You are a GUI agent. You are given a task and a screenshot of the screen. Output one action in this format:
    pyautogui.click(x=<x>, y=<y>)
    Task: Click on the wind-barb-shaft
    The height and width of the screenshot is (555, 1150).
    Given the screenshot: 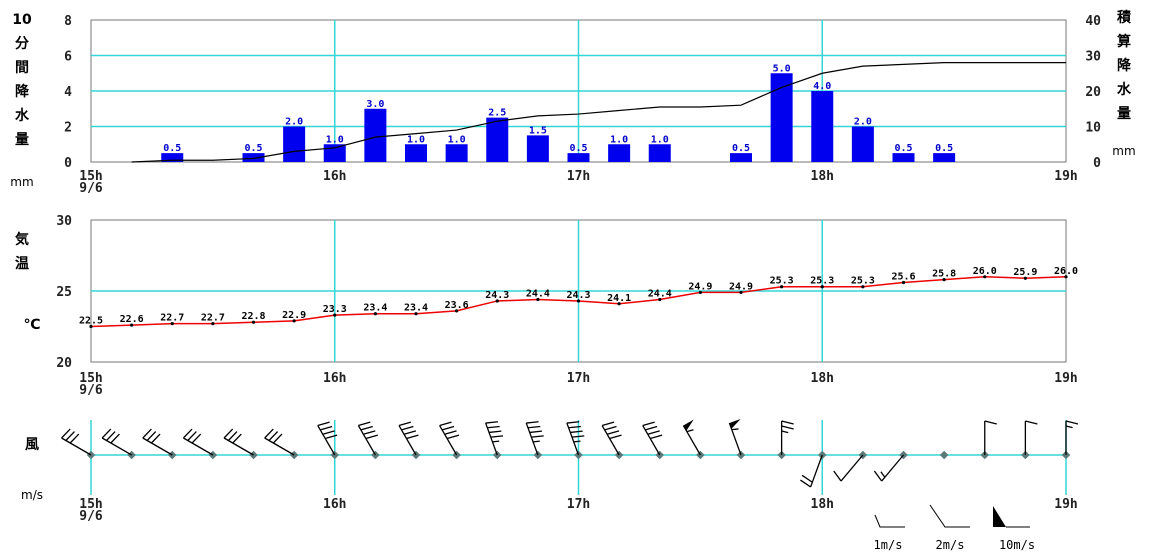 What is the action you would take?
    pyautogui.click(x=691, y=440)
    